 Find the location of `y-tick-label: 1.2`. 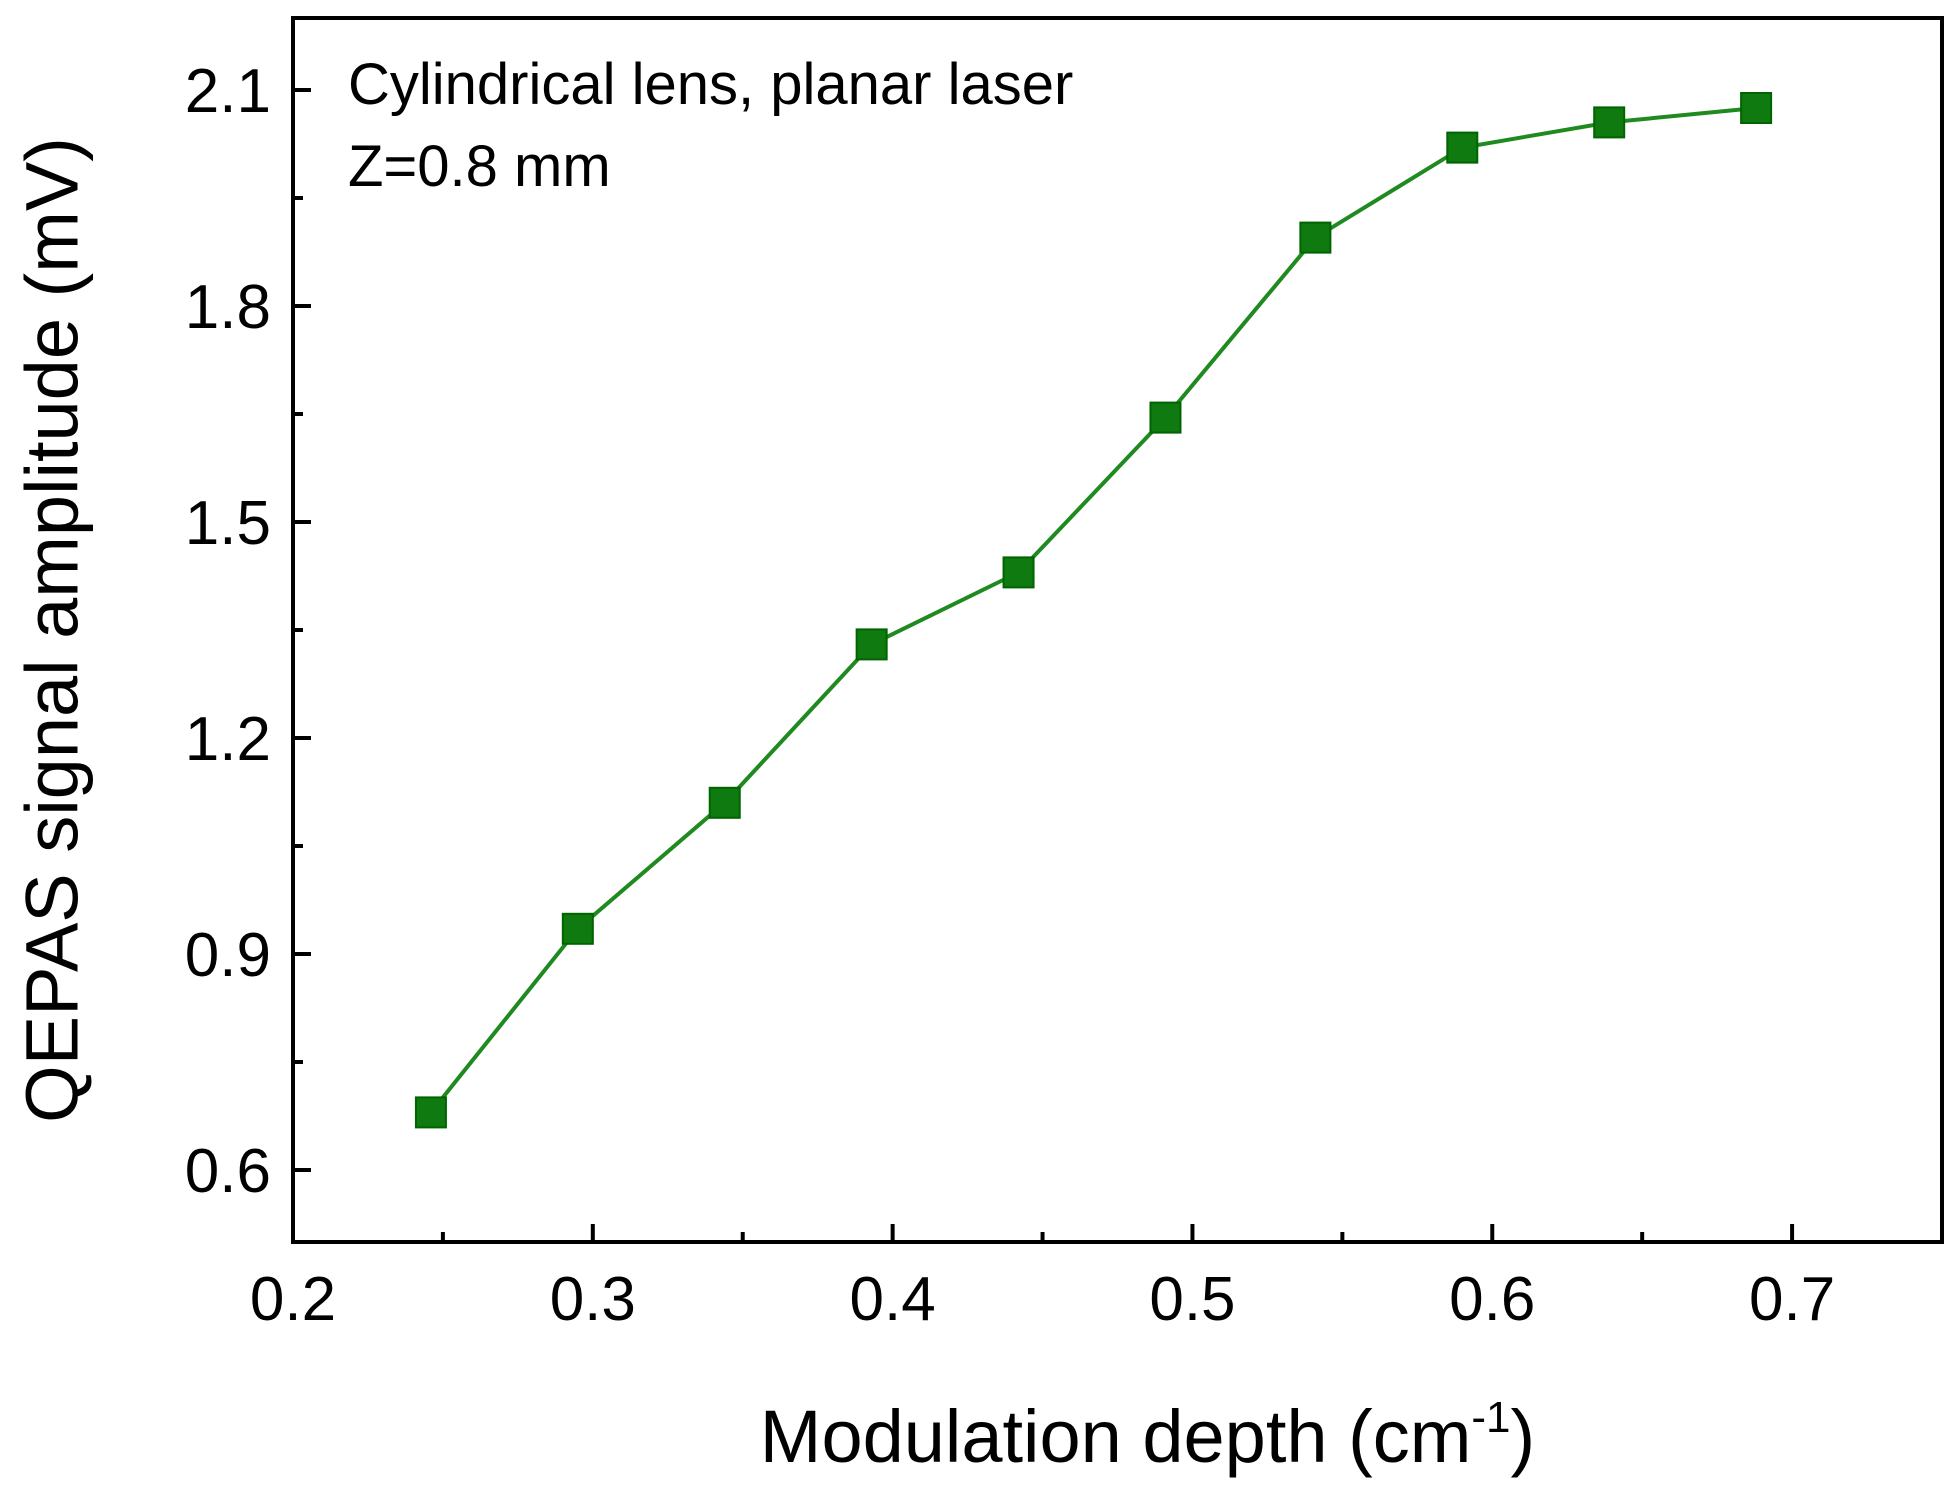

y-tick-label: 1.2 is located at coordinates (228, 739).